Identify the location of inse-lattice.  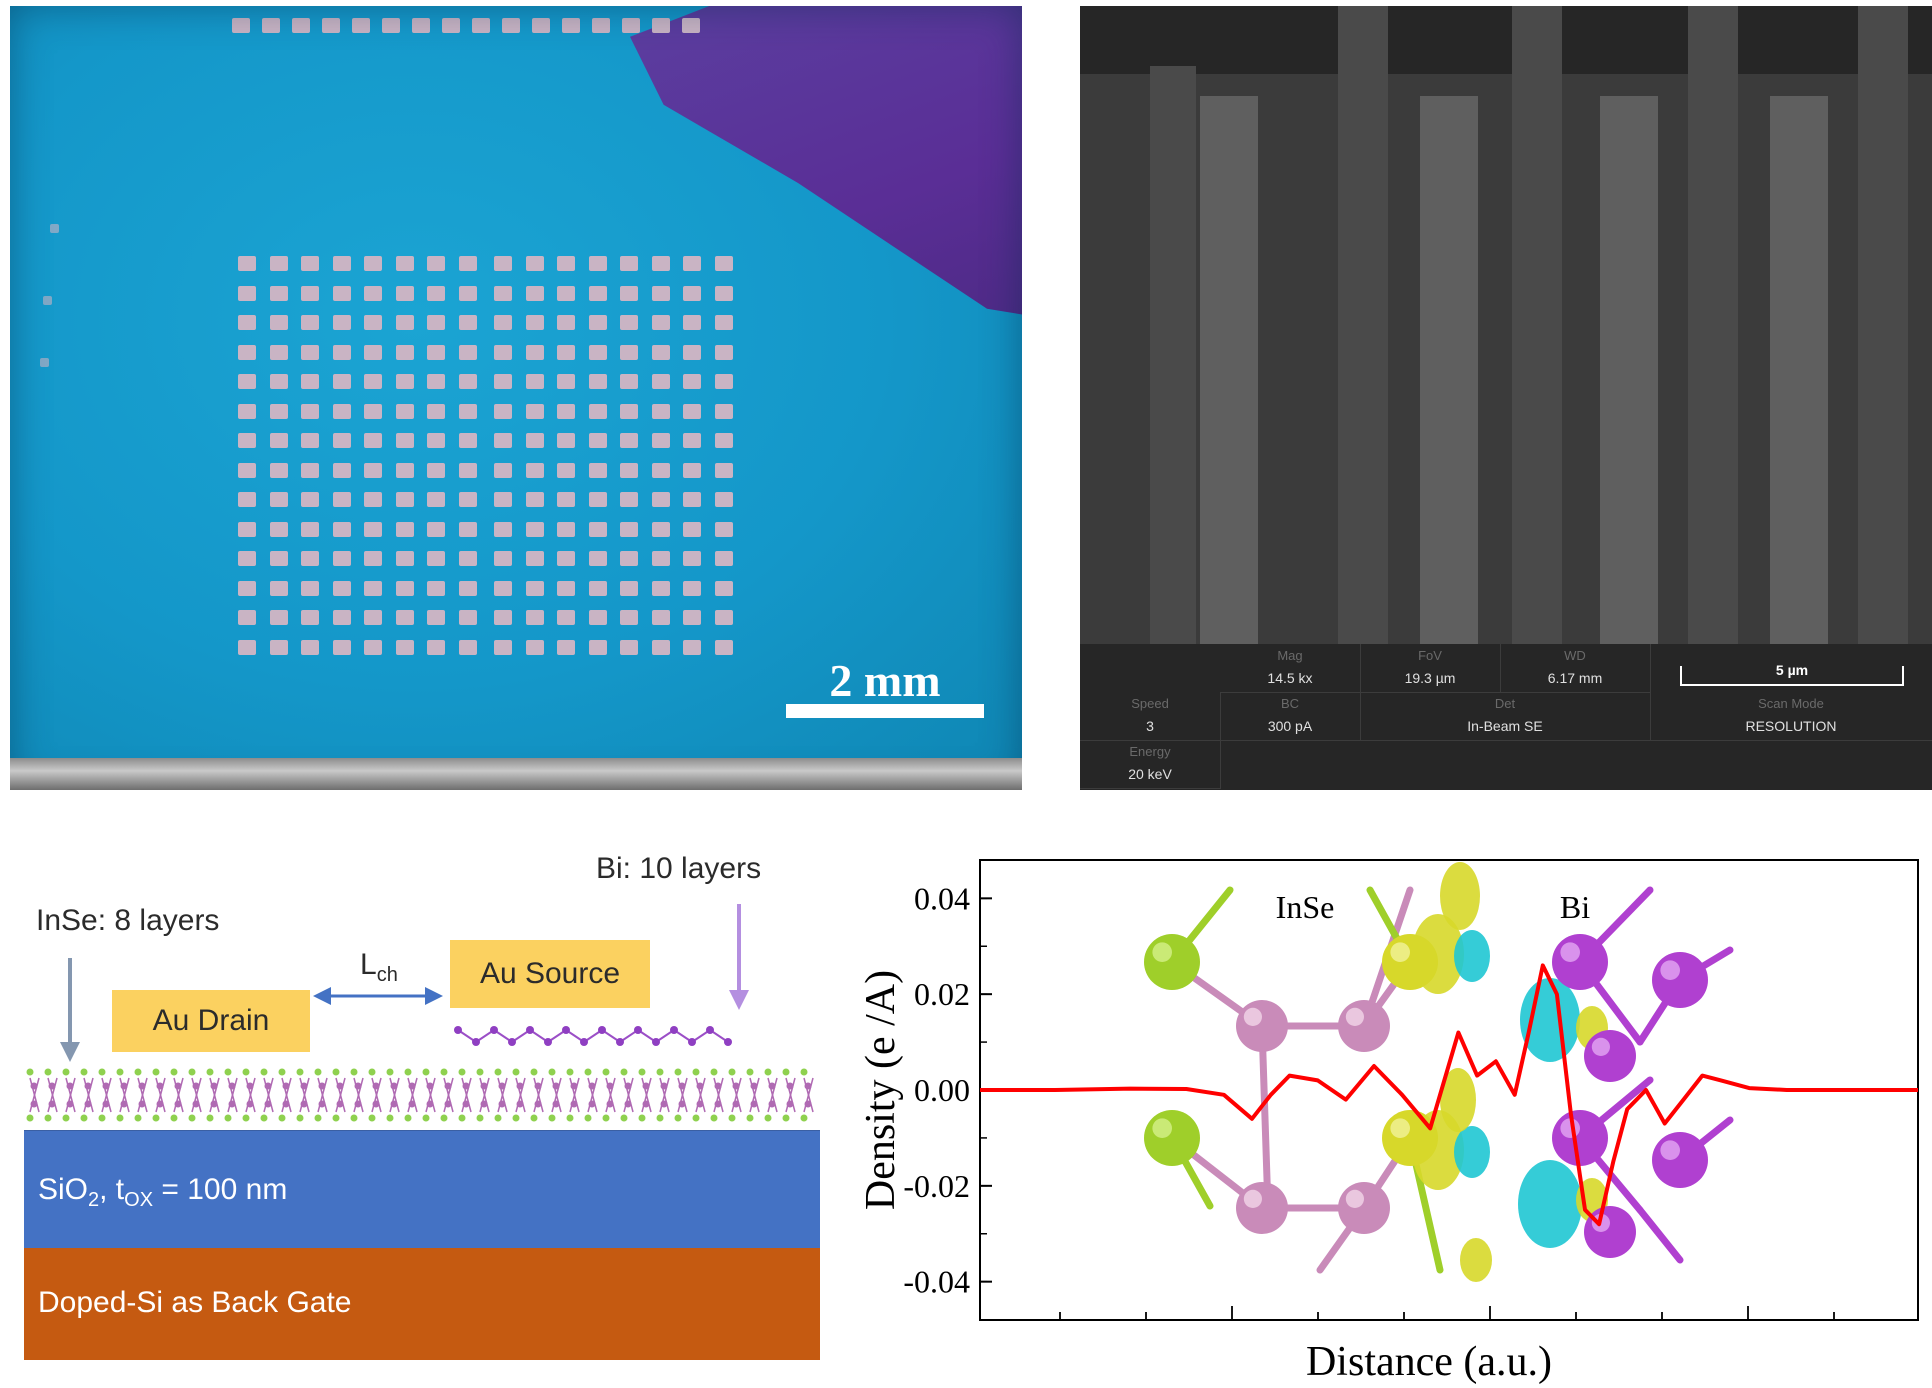
(420, 1095).